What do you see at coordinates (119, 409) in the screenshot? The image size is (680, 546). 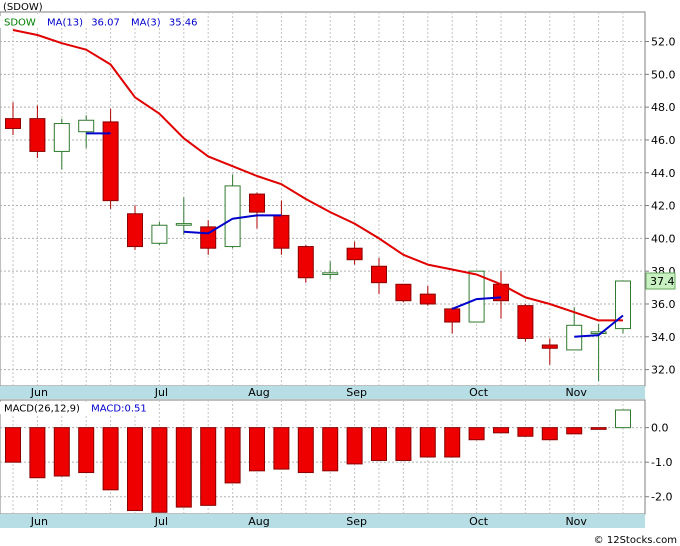 I see `legend-macd-value: MACD:0.51` at bounding box center [119, 409].